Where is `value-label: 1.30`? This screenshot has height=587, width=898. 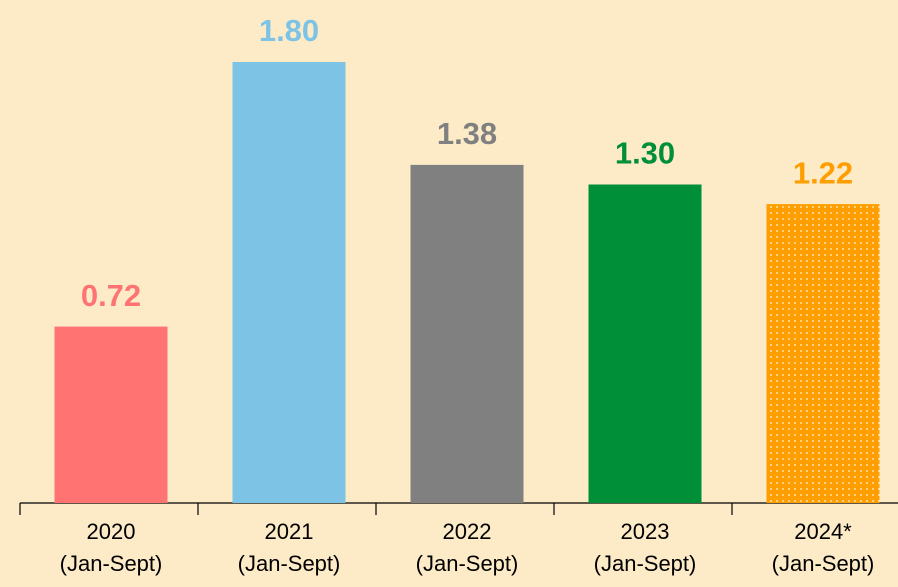 value-label: 1.30 is located at coordinates (645, 153).